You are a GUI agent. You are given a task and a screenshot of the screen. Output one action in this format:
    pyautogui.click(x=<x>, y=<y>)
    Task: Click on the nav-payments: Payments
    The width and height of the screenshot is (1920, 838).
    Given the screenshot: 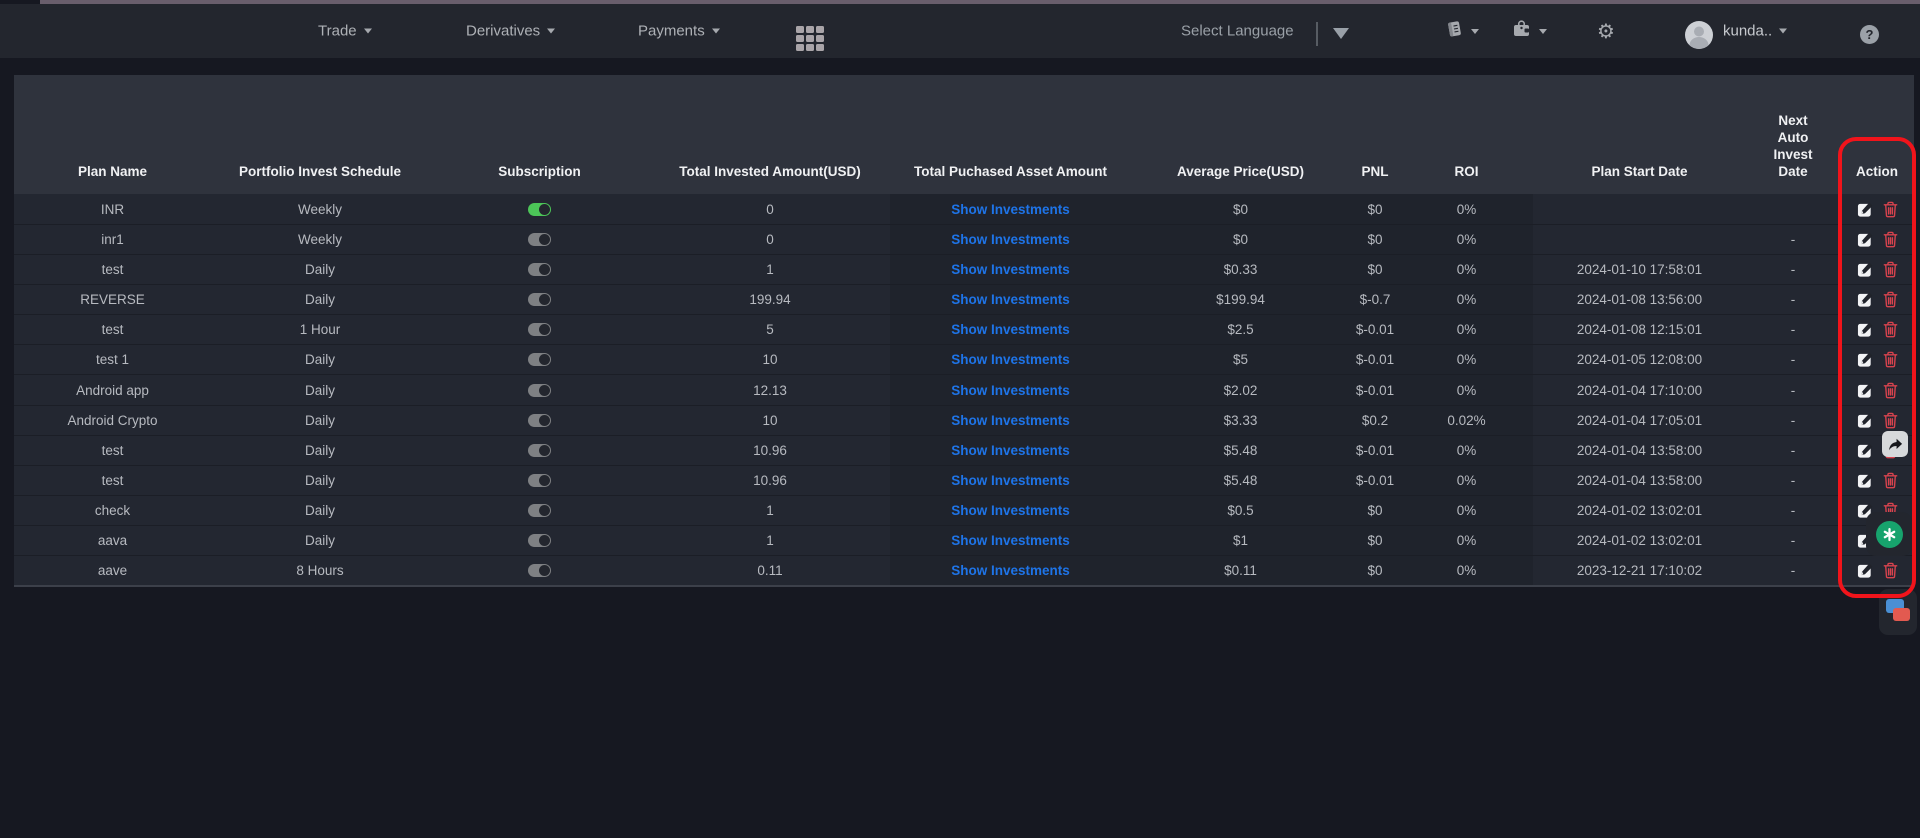 What is the action you would take?
    pyautogui.click(x=679, y=31)
    